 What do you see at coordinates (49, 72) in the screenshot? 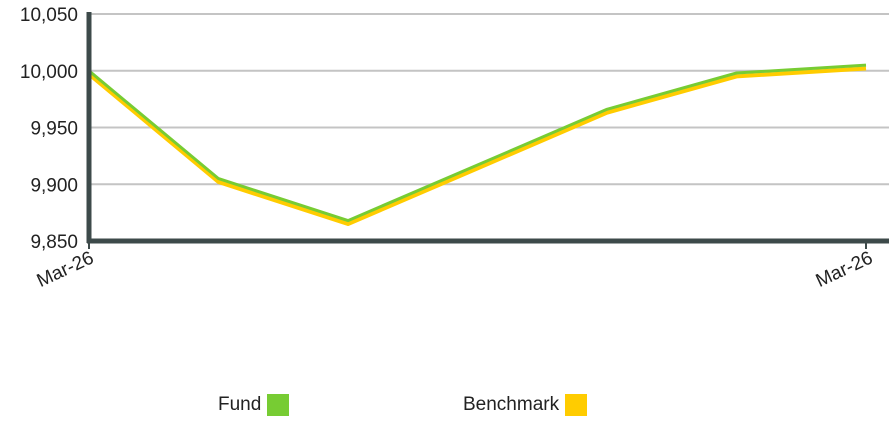
I see `y-tick-label: 10,000` at bounding box center [49, 72].